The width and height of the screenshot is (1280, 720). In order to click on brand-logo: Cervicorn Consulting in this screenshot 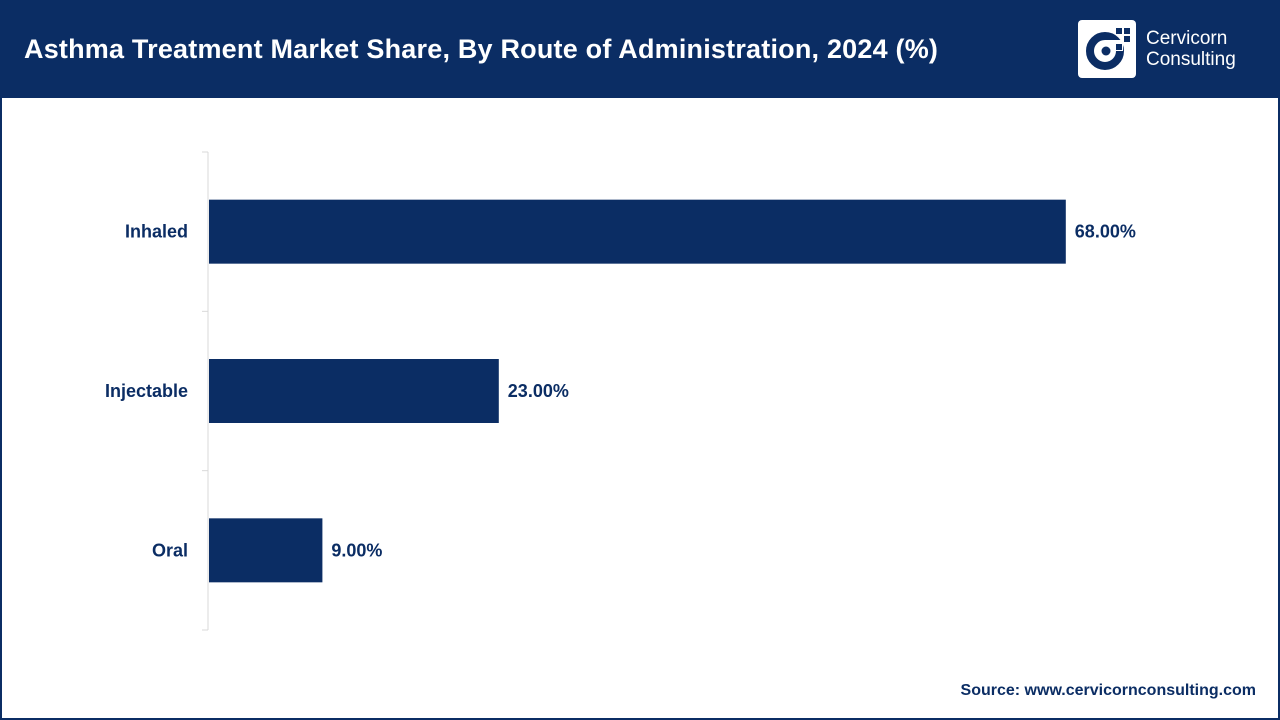, I will do `click(1173, 51)`.